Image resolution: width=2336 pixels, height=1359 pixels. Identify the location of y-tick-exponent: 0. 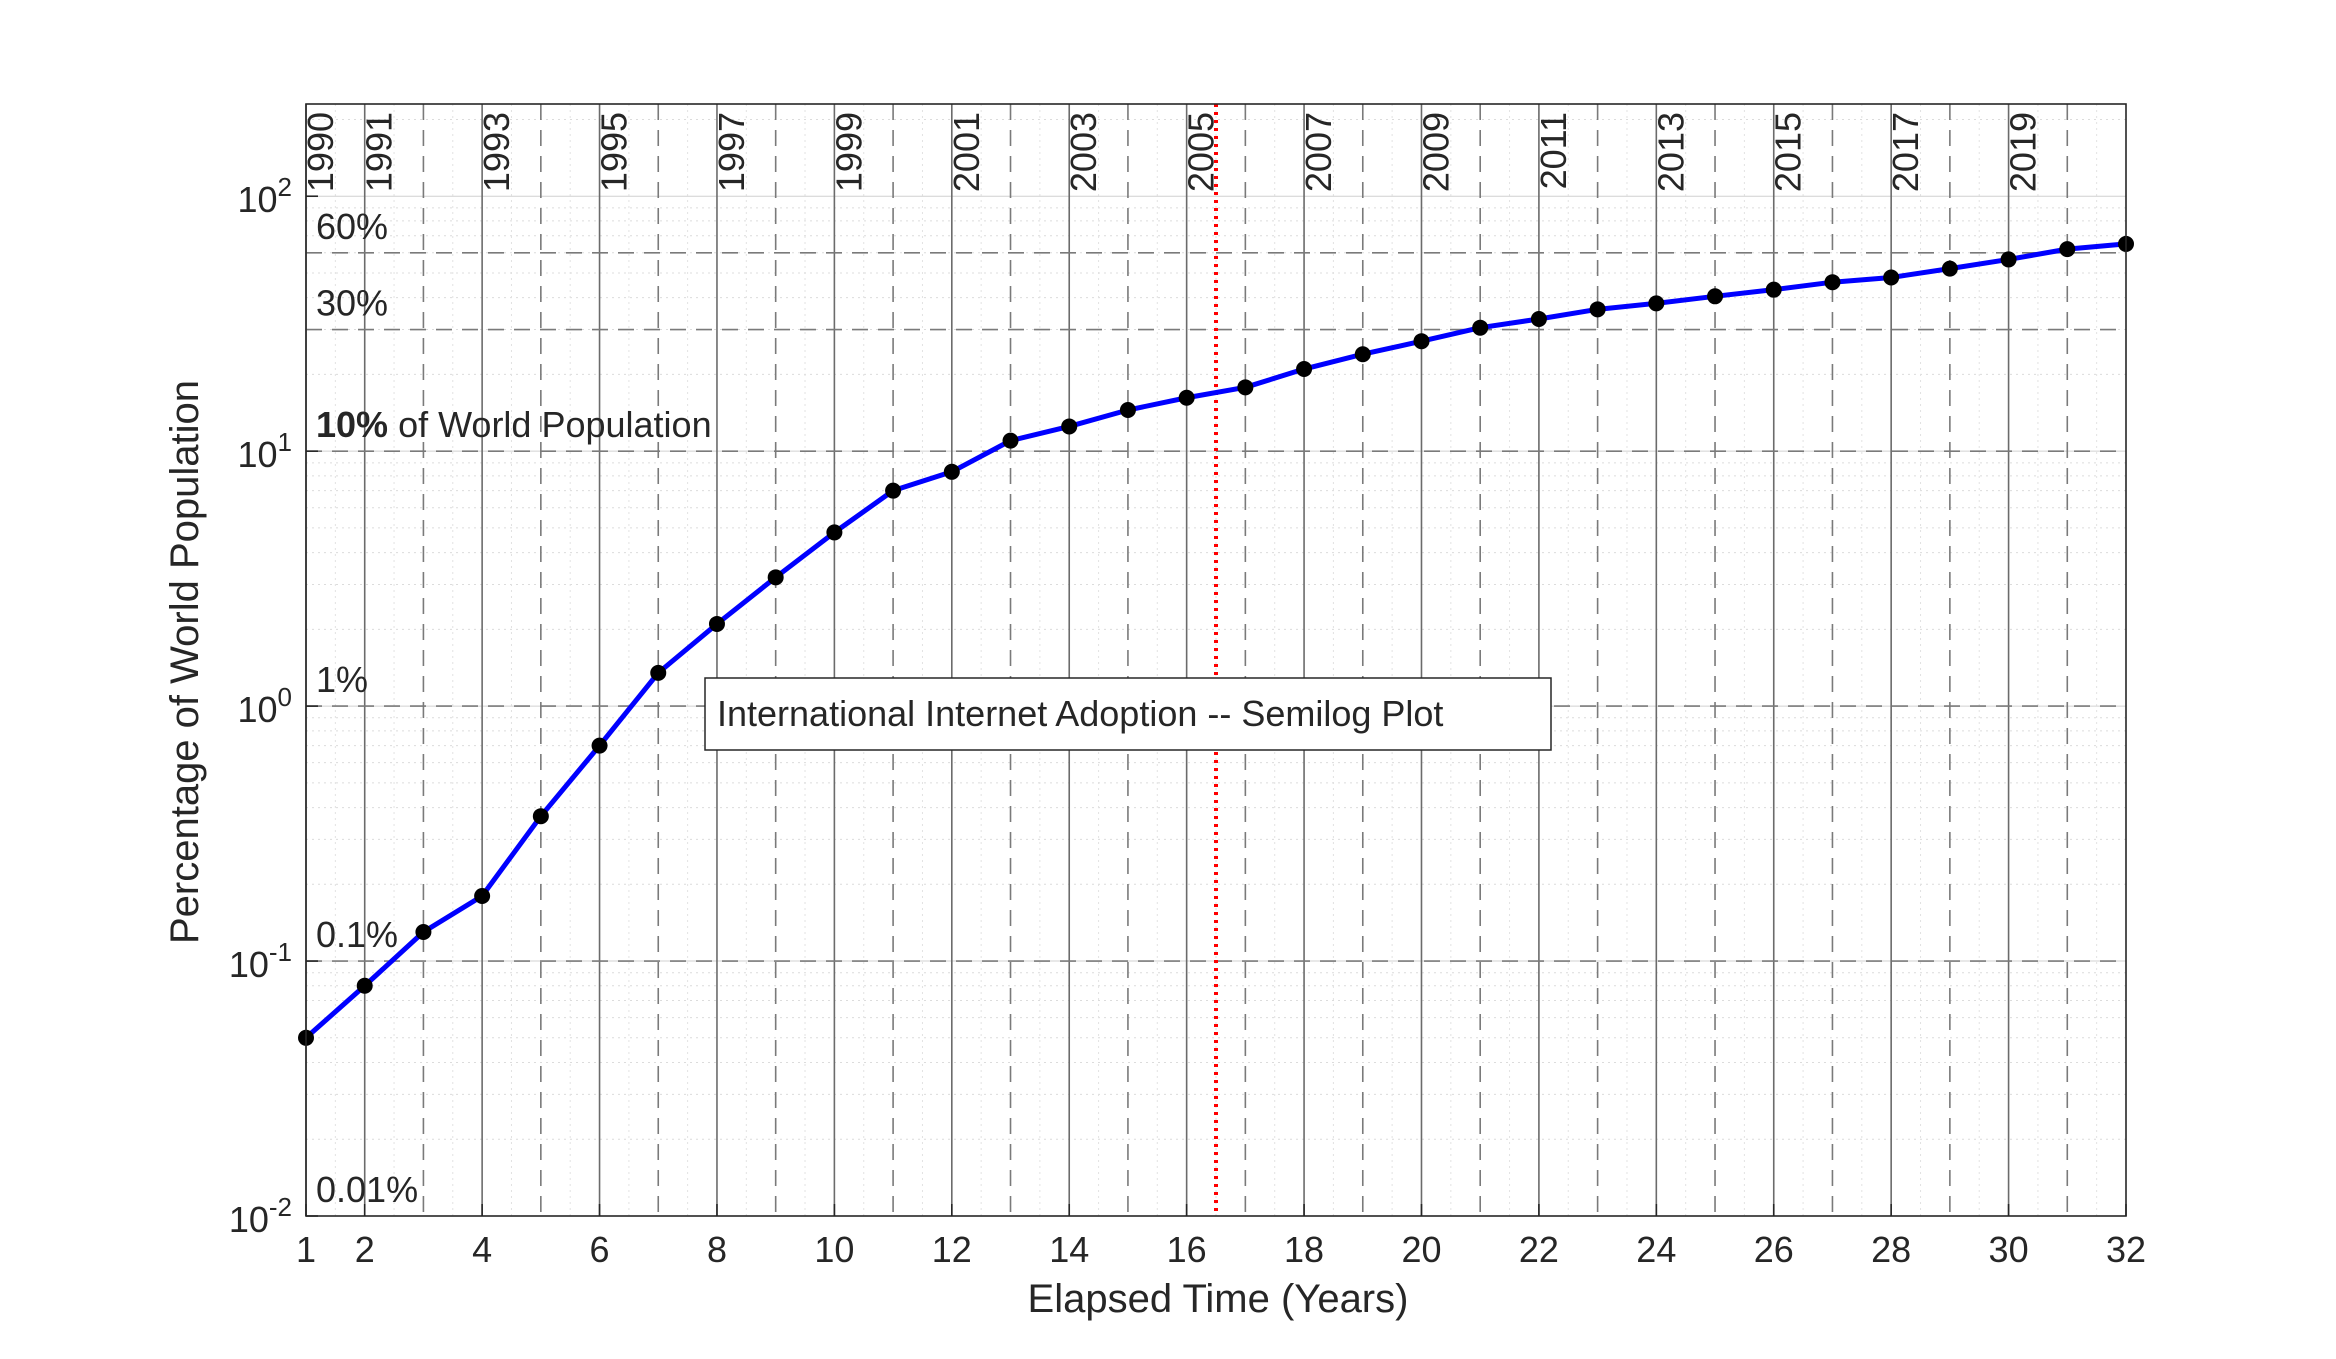
(285, 697).